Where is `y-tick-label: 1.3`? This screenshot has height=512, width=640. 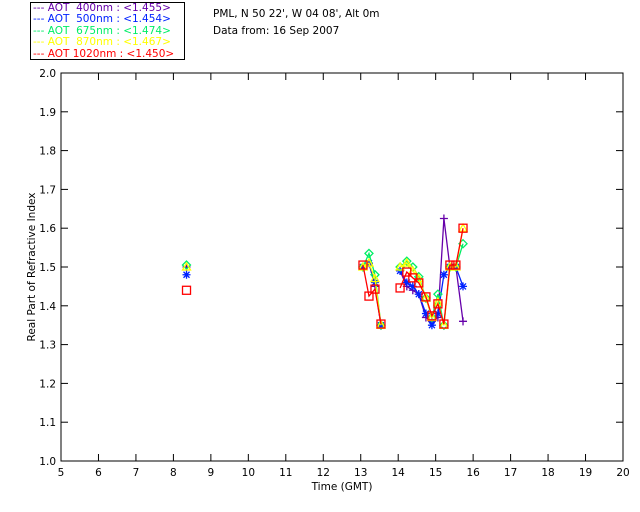 y-tick-label: 1.3 is located at coordinates (47, 346).